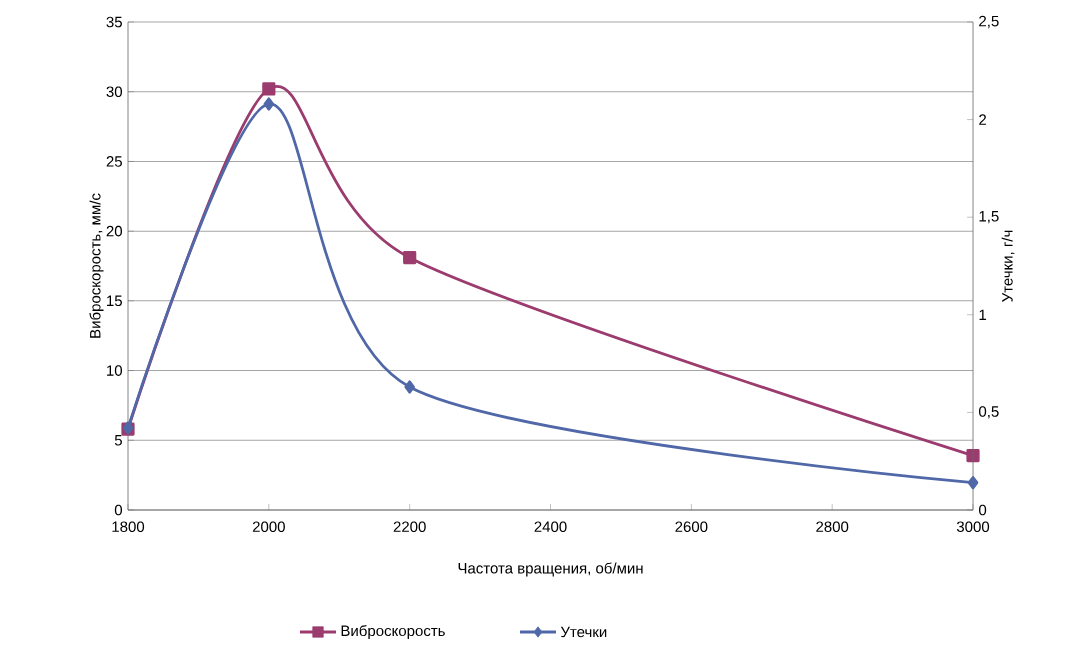  Describe the element at coordinates (983, 314) in the screenshot. I see `y2-tick-label: 1` at that location.